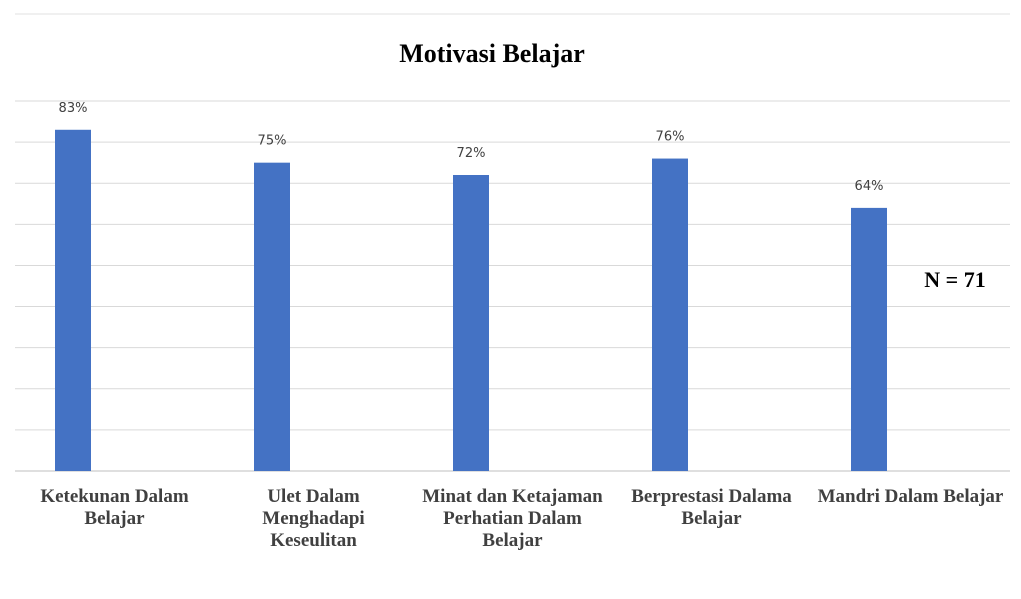  I want to click on value-label: 64%, so click(869, 186).